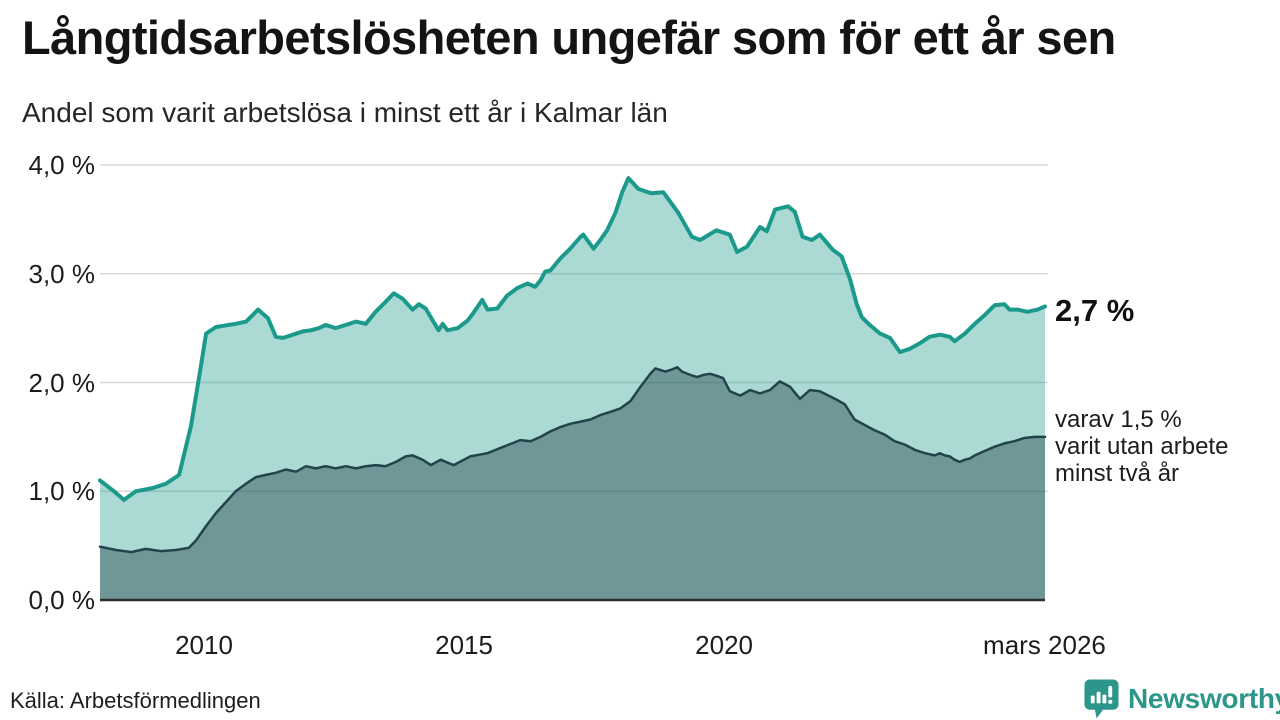  I want to click on annotation-line-2: varit utan arbete, so click(1142, 446).